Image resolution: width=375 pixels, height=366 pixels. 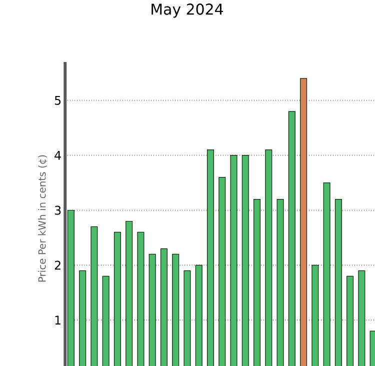 What do you see at coordinates (57, 210) in the screenshot?
I see `y-tick-label: 3` at bounding box center [57, 210].